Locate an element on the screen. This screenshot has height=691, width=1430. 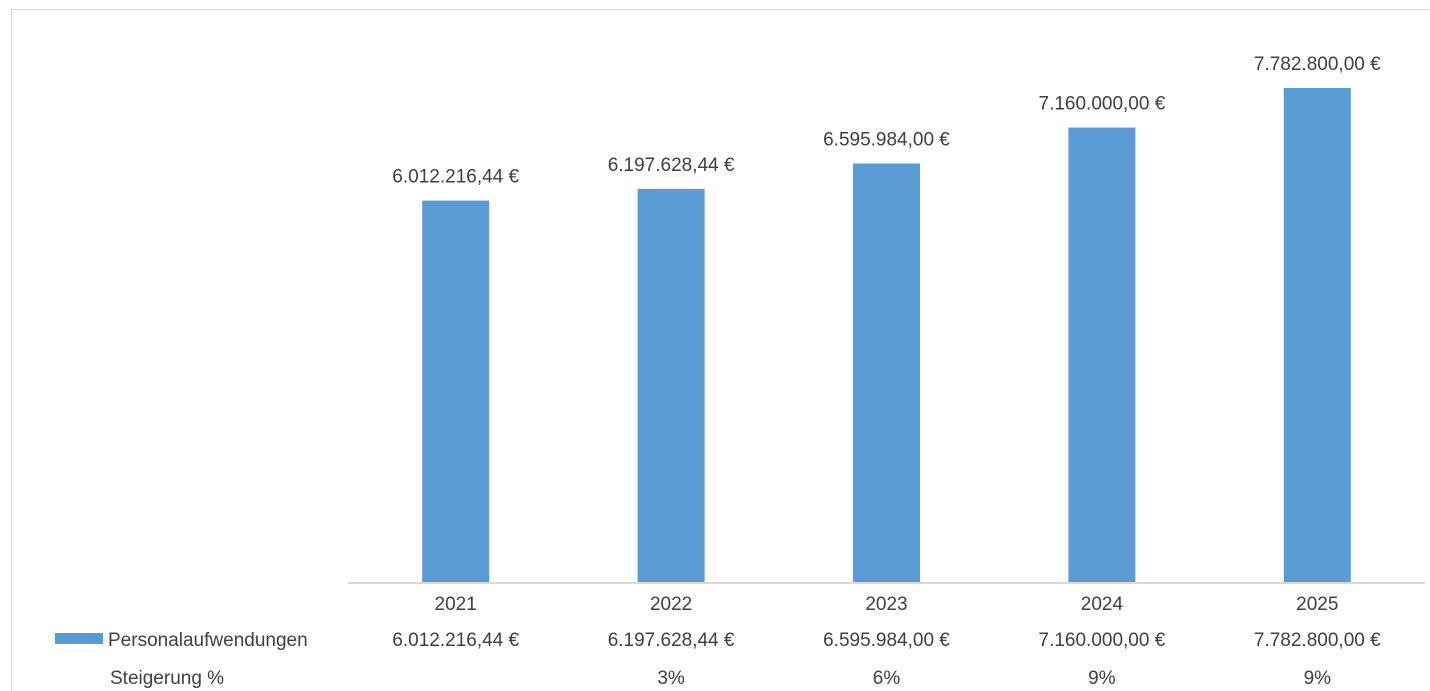
data-label-2021: 6.012.216,44 € is located at coordinates (455, 177).